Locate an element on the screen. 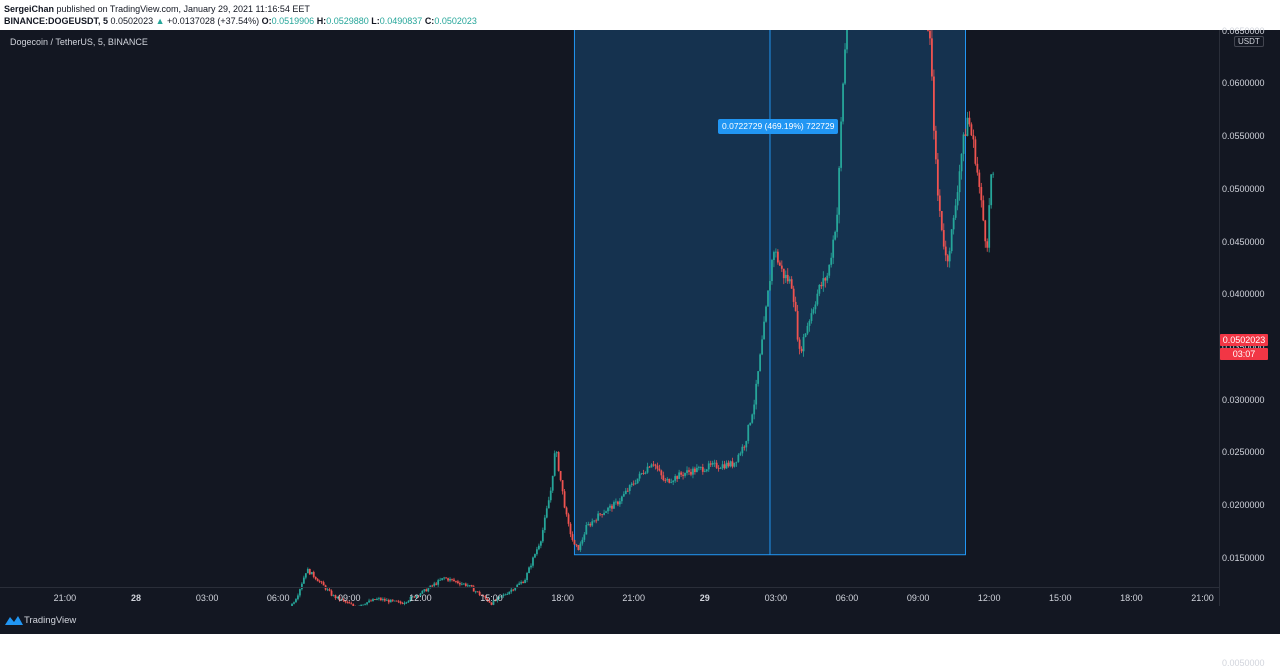 The height and width of the screenshot is (668, 1280). high-label: H: is located at coordinates (322, 21).